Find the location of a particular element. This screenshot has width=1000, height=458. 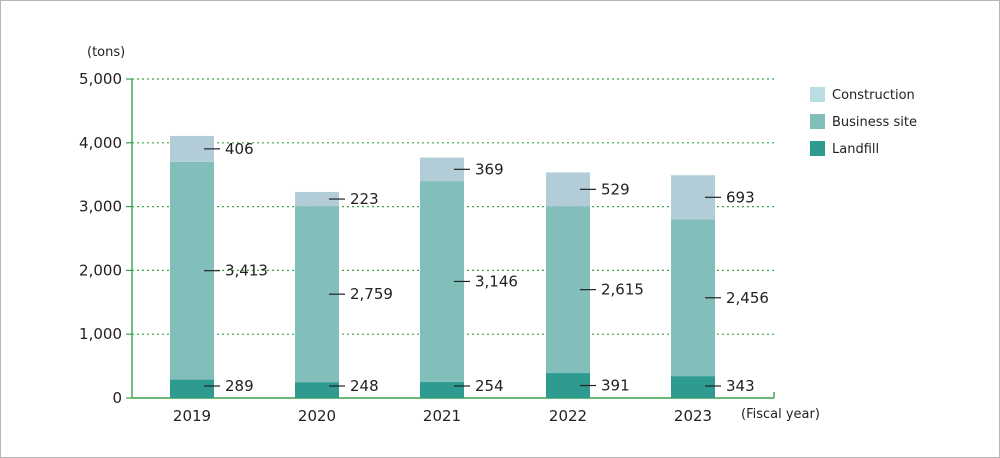

y-tick-label: 0 is located at coordinates (117, 398).